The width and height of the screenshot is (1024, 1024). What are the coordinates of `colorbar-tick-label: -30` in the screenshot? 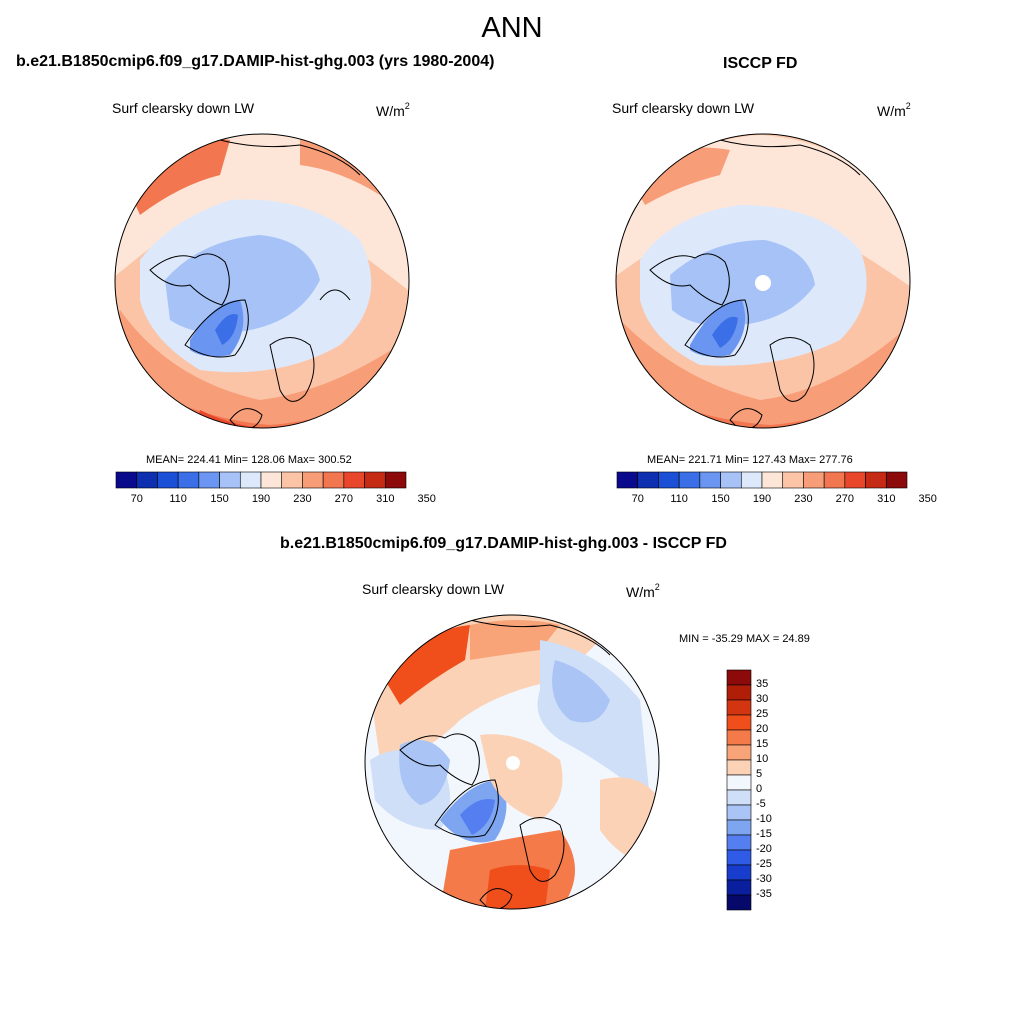 It's located at (764, 879).